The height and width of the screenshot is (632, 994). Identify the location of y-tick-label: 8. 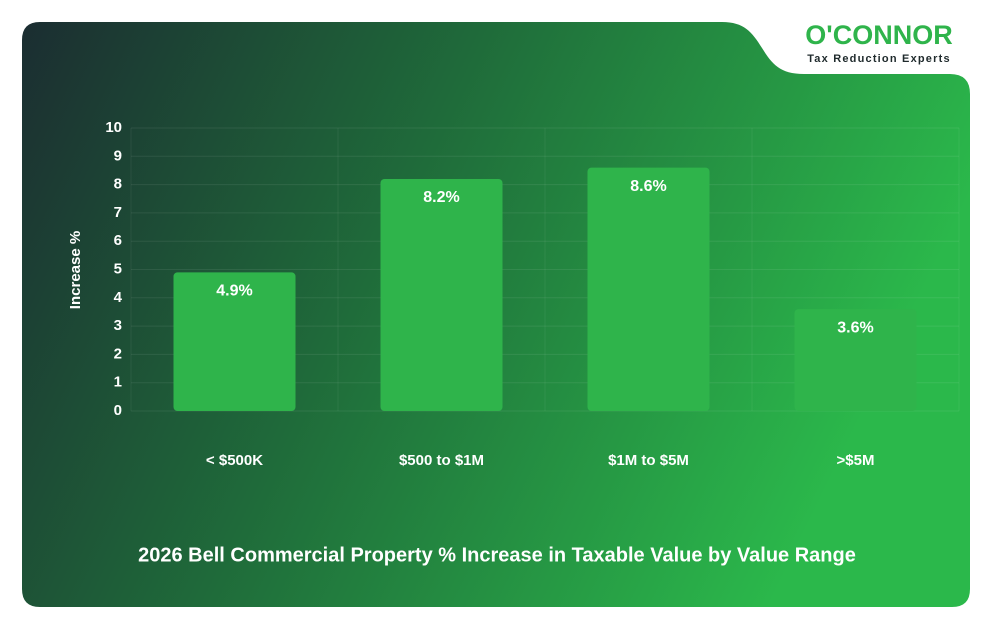
(118, 184).